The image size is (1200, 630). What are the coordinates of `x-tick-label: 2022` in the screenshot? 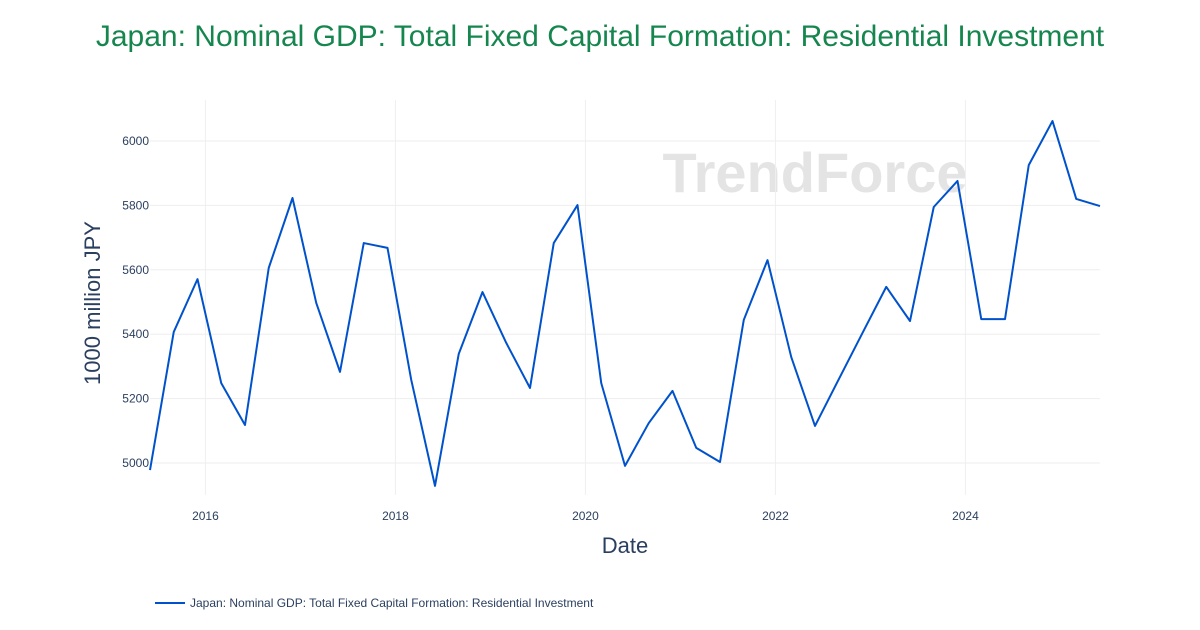 It's located at (775, 516).